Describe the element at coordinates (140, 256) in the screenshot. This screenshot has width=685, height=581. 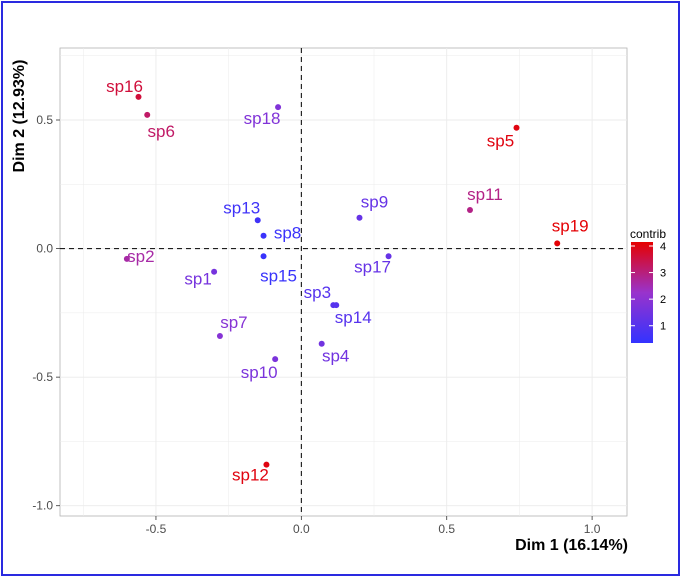
I see `point-label-sp2: sp2` at that location.